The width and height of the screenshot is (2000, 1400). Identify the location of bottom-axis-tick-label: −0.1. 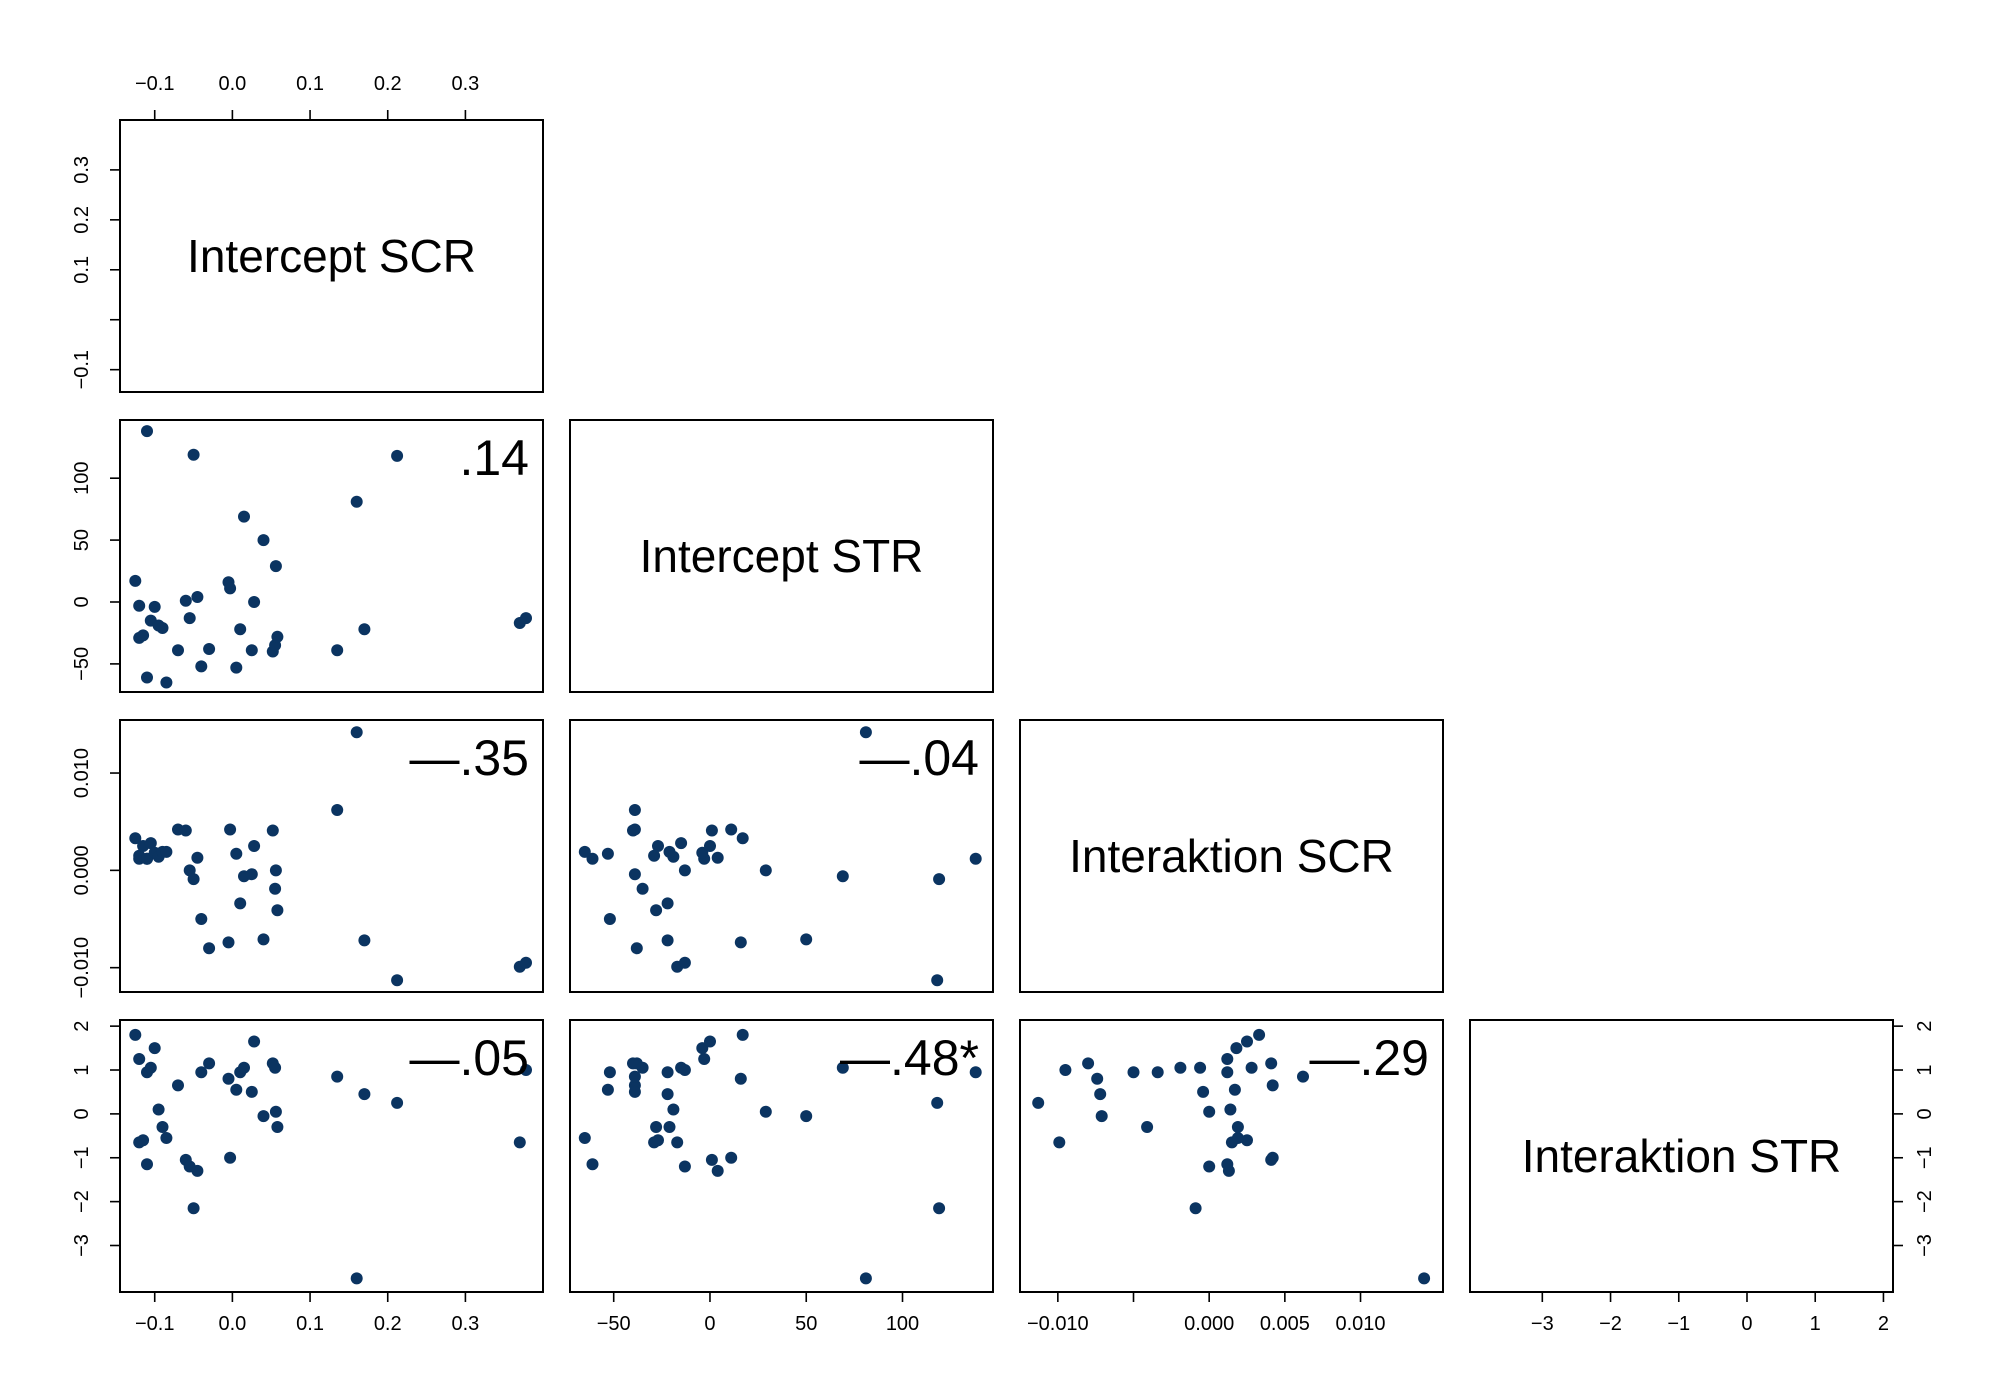
(154, 1324).